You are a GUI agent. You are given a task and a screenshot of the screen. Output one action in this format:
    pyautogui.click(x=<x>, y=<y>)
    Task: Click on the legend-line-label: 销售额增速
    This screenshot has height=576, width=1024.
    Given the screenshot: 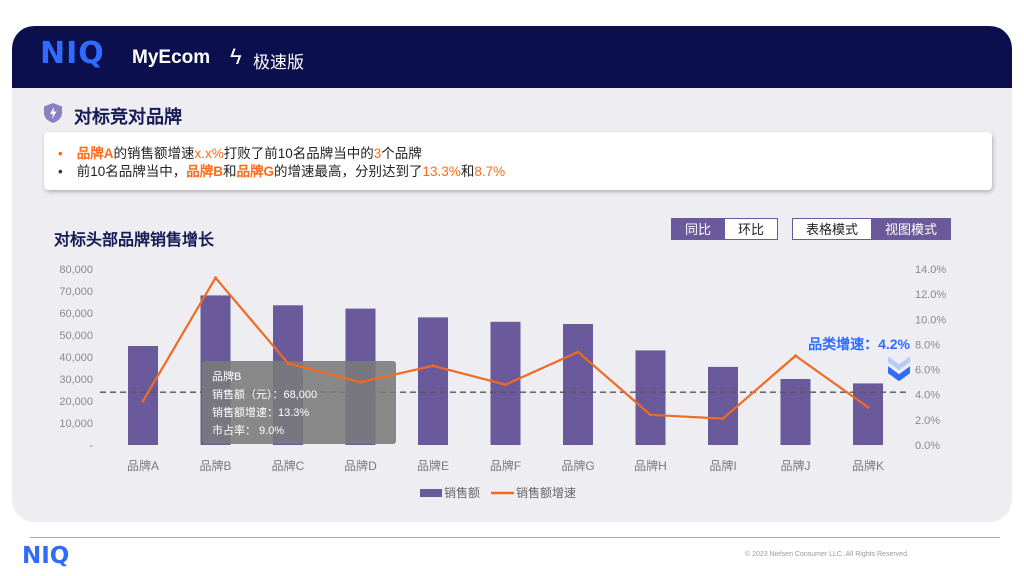 What is the action you would take?
    pyautogui.click(x=546, y=492)
    